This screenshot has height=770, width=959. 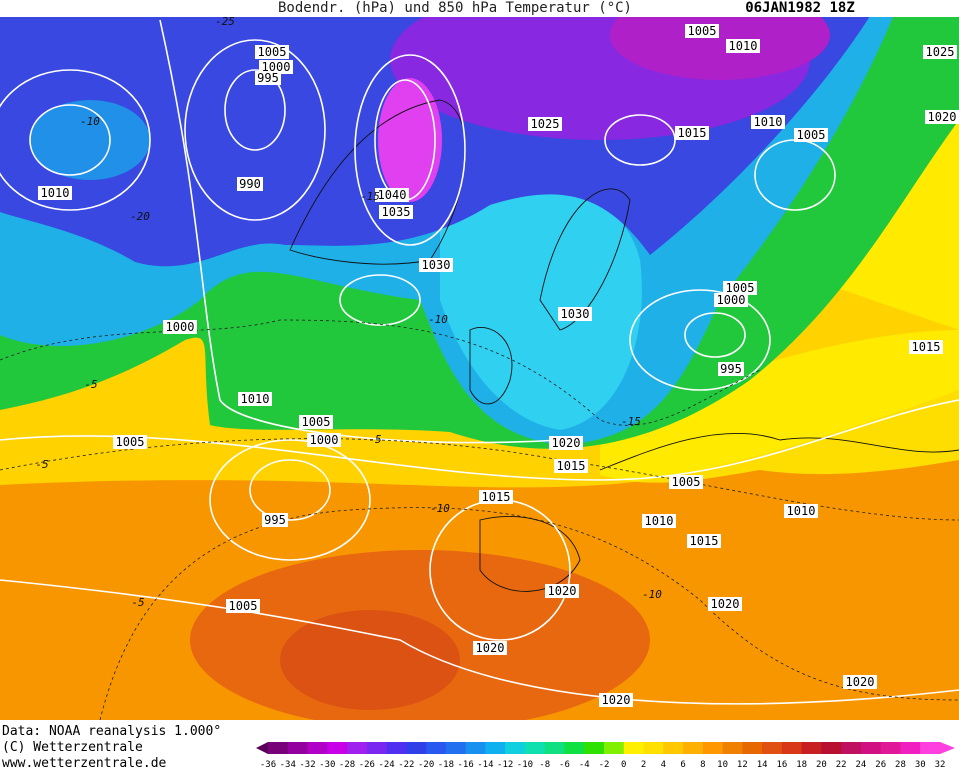 I want to click on colorbar-tick-label: -16, so click(x=466, y=765).